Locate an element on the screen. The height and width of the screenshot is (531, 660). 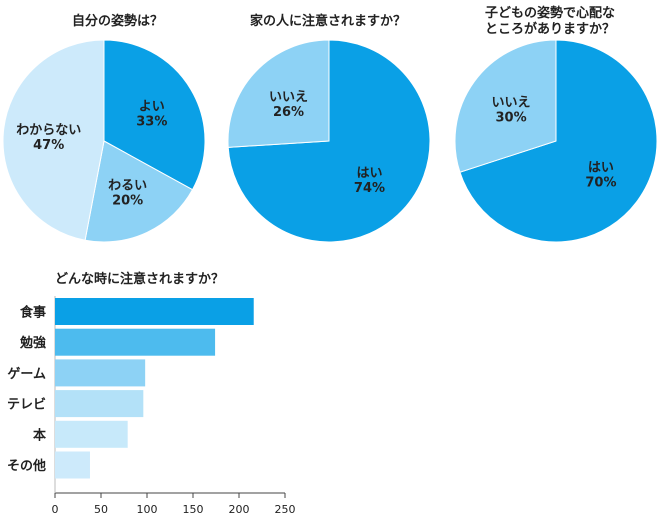
pie3-slice-0-percent: 70% is located at coordinates (600, 183).